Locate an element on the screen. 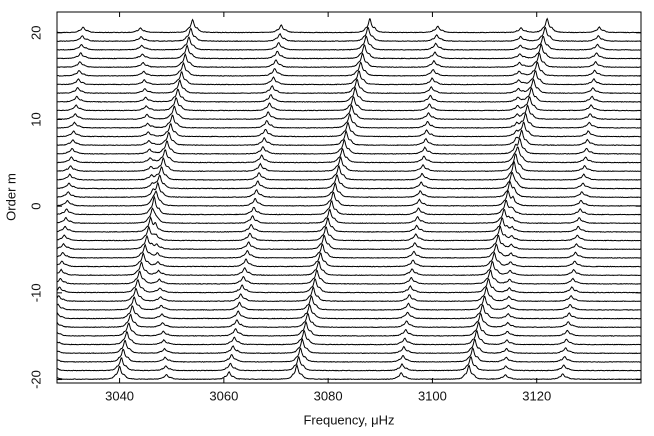 The width and height of the screenshot is (654, 436). x-tick-label: 3040 is located at coordinates (119, 395).